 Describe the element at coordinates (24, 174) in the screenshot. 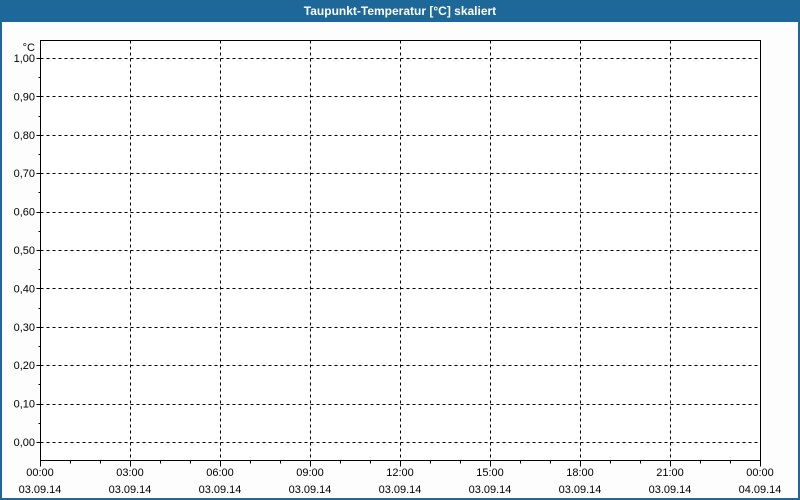

I see `y-tick-label: 0,70` at that location.